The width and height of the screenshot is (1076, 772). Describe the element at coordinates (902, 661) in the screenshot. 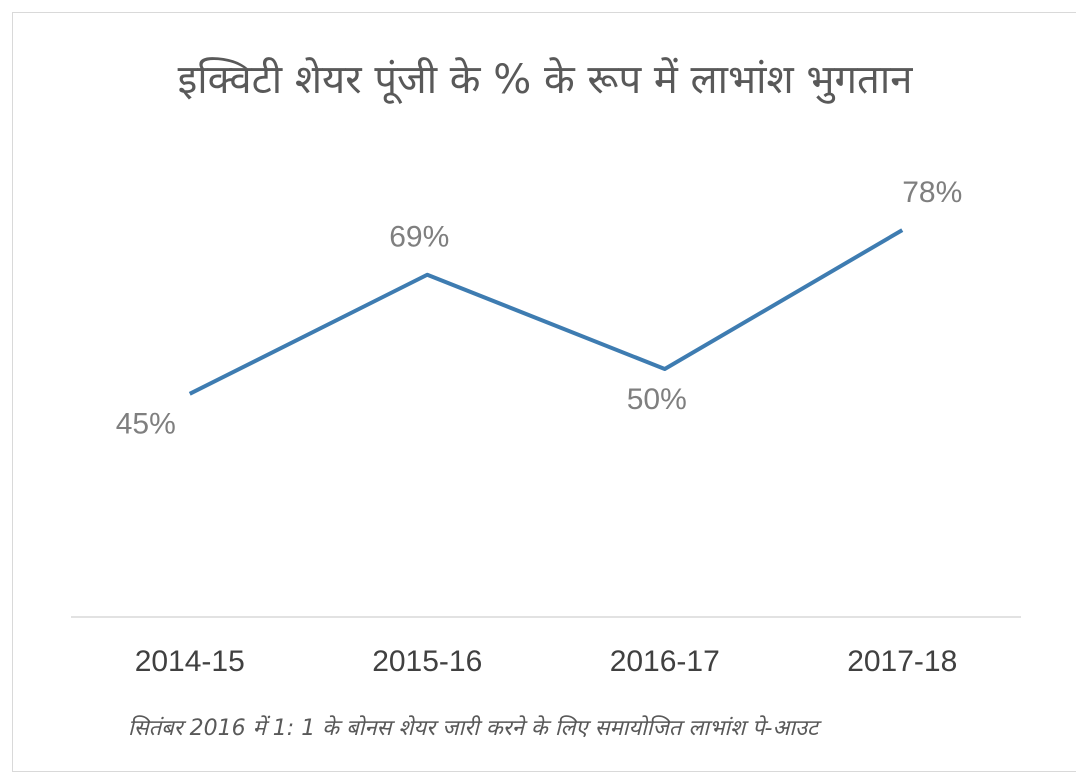

I see `x-tick-label: 2017-18` at that location.